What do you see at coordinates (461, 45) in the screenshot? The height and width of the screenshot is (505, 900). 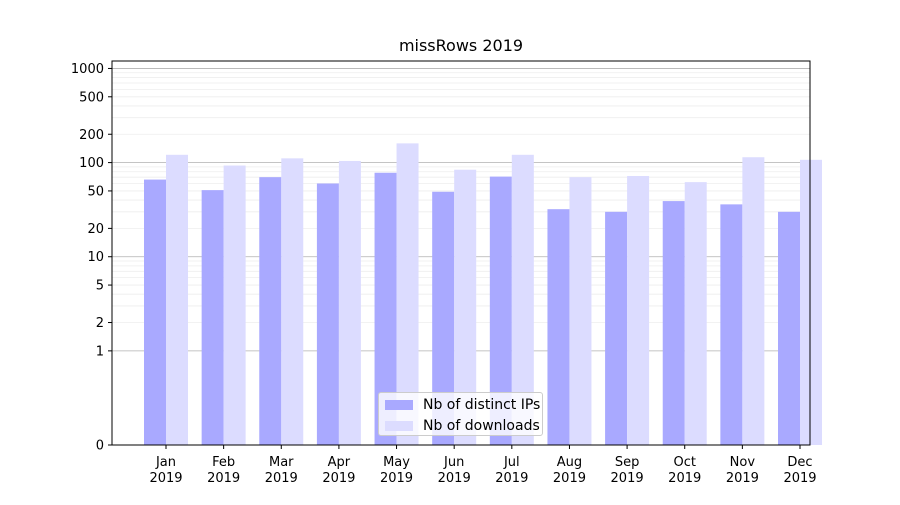 I see `chart-title: missRows 2019` at bounding box center [461, 45].